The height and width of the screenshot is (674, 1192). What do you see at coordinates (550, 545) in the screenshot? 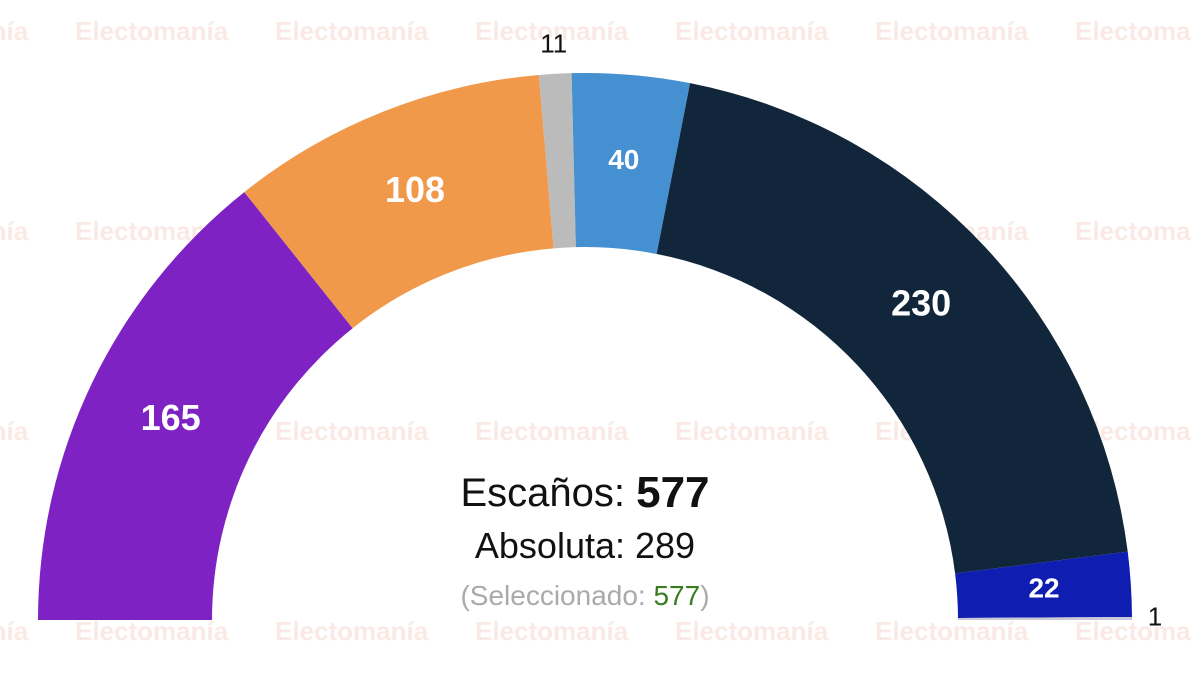
I see `majority-label: Absoluta:` at bounding box center [550, 545].